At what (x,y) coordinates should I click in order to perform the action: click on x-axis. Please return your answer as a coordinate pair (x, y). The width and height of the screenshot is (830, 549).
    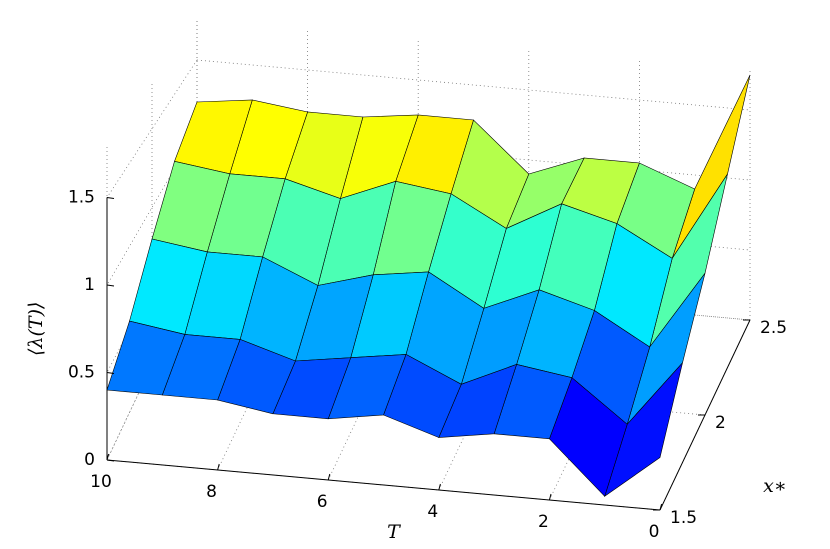
    Looking at the image, I should click on (383, 485).